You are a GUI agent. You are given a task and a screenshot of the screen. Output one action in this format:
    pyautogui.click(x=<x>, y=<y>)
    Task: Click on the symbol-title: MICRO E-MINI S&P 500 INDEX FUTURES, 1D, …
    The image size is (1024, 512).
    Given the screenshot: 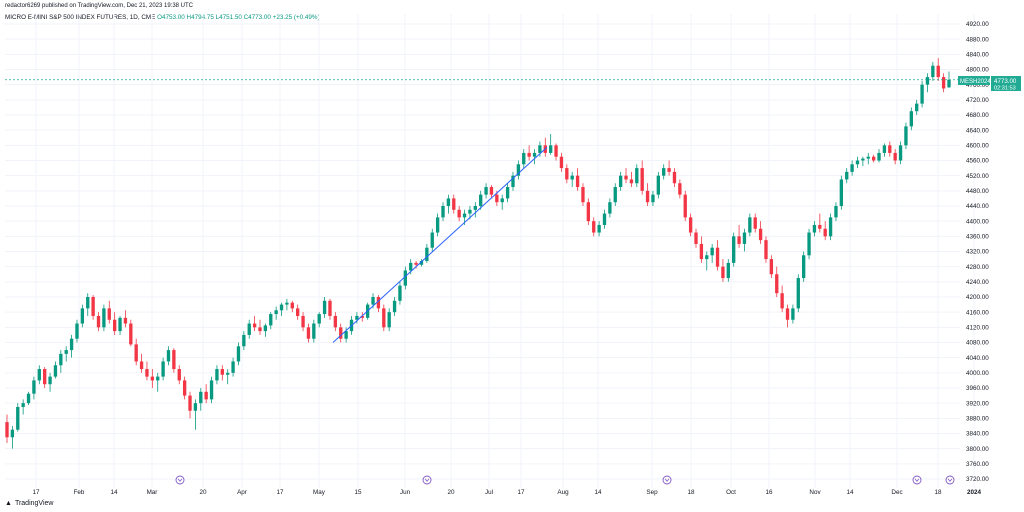 What is the action you would take?
    pyautogui.click(x=80, y=17)
    